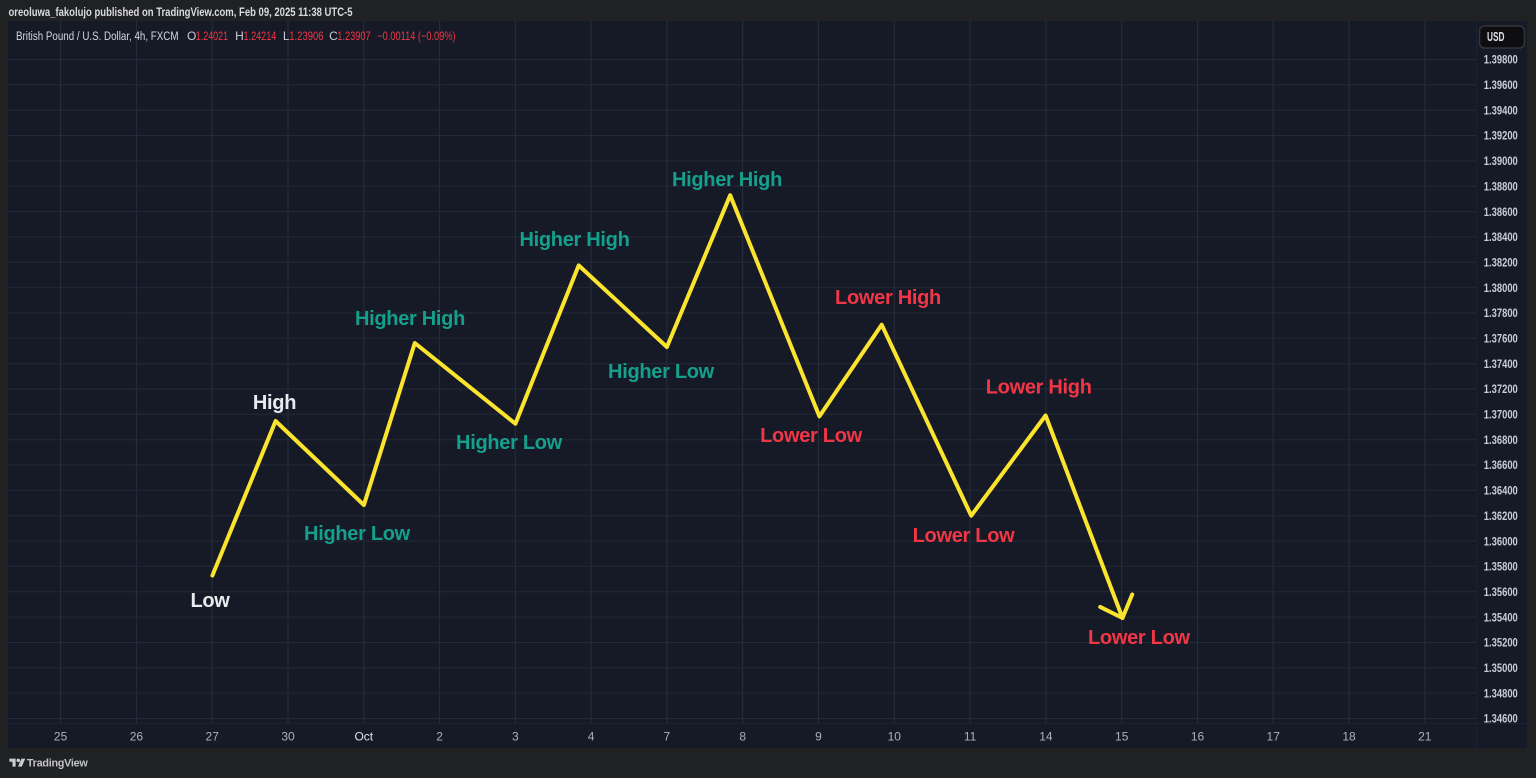 This screenshot has width=1536, height=778. I want to click on svg-text: L, so click(286, 36).